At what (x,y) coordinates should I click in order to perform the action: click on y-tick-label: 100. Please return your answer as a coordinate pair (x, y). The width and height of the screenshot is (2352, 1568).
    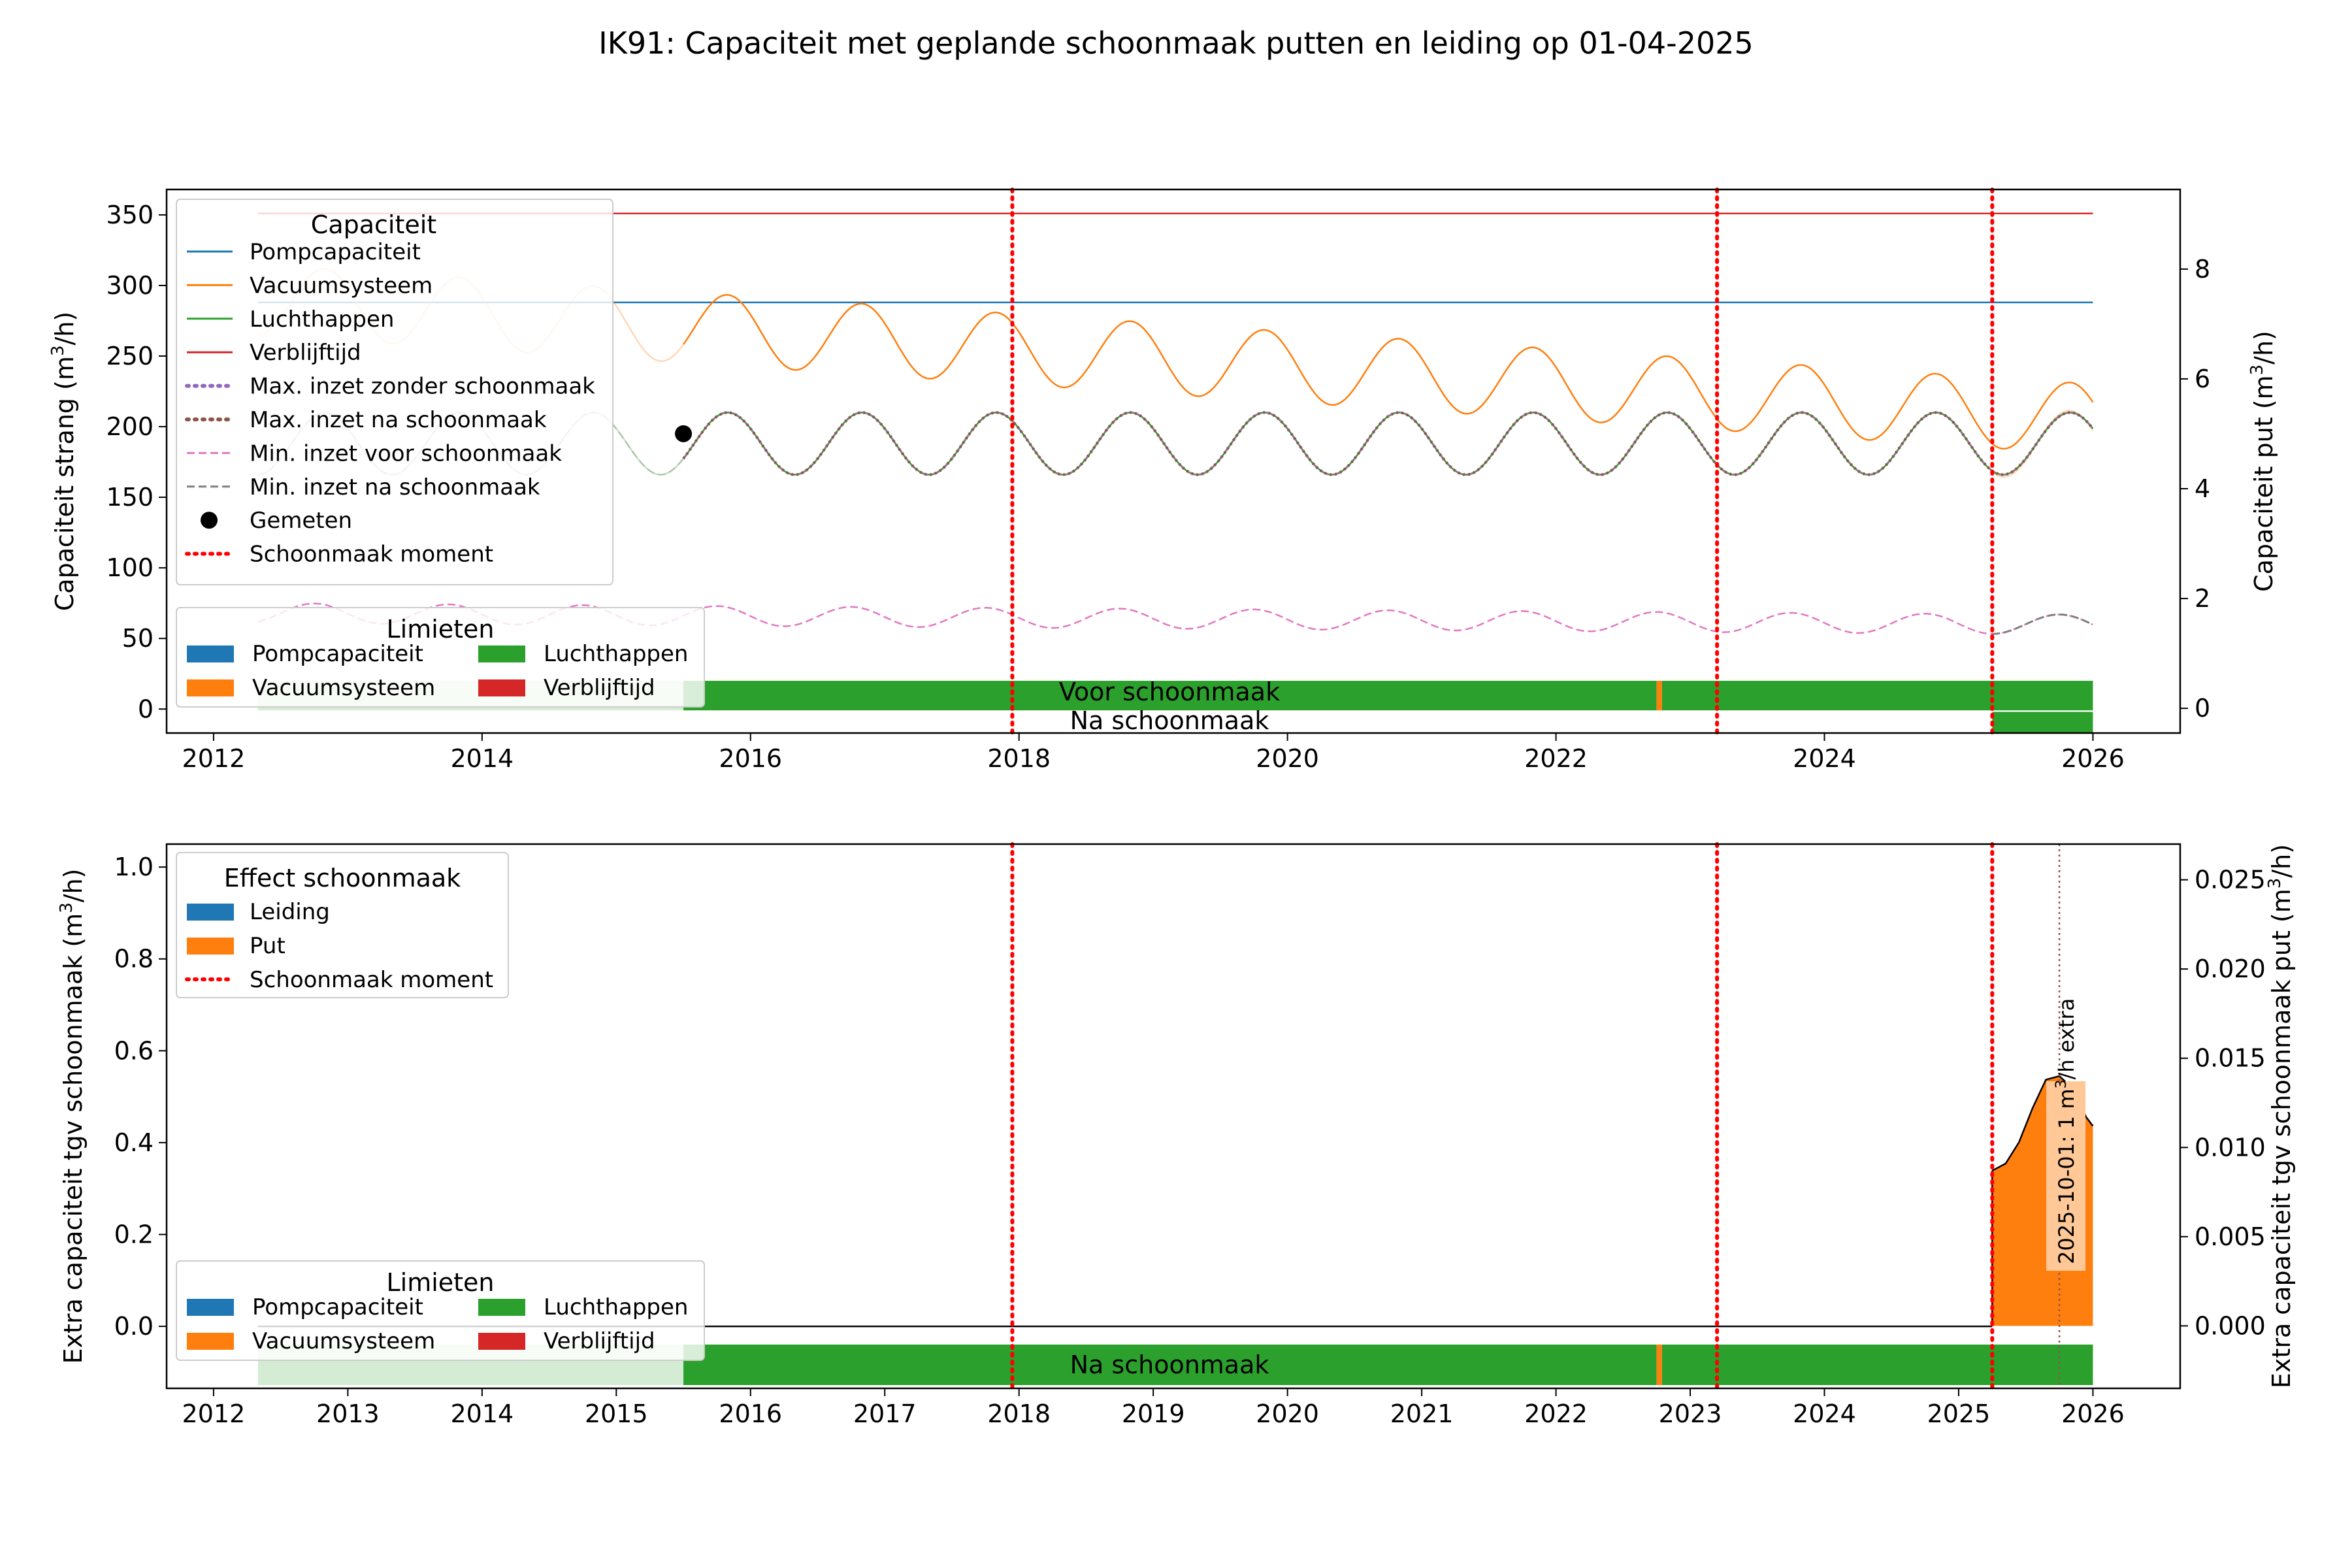
    Looking at the image, I should click on (130, 567).